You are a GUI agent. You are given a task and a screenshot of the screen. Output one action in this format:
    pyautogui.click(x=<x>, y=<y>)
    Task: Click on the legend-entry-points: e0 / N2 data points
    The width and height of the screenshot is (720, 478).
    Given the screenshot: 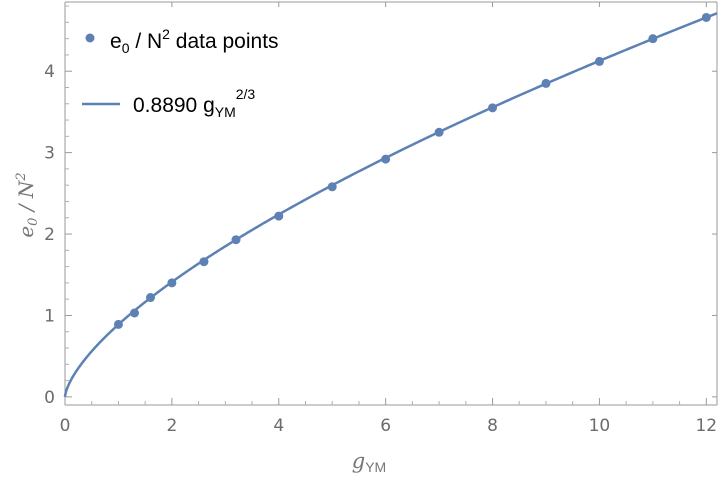 What is the action you would take?
    pyautogui.click(x=194, y=41)
    